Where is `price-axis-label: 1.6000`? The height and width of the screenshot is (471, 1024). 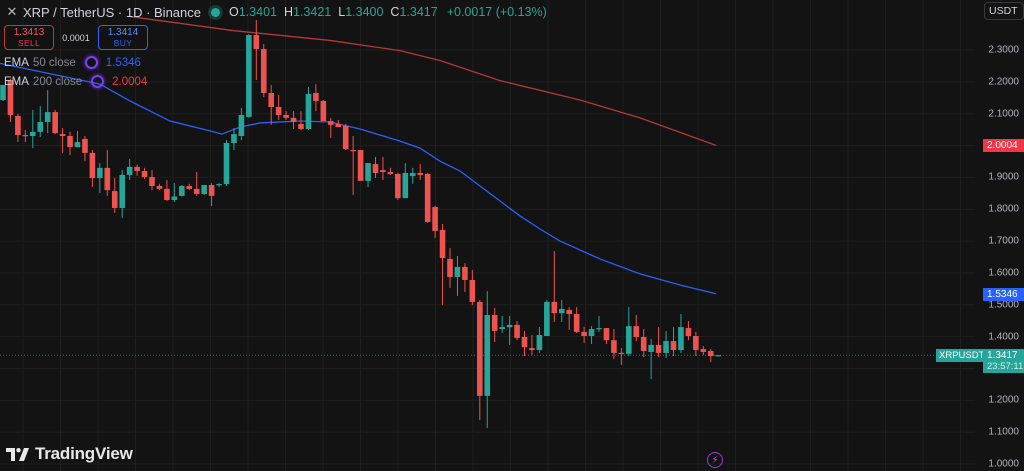
price-axis-label: 1.6000 is located at coordinates (1003, 273).